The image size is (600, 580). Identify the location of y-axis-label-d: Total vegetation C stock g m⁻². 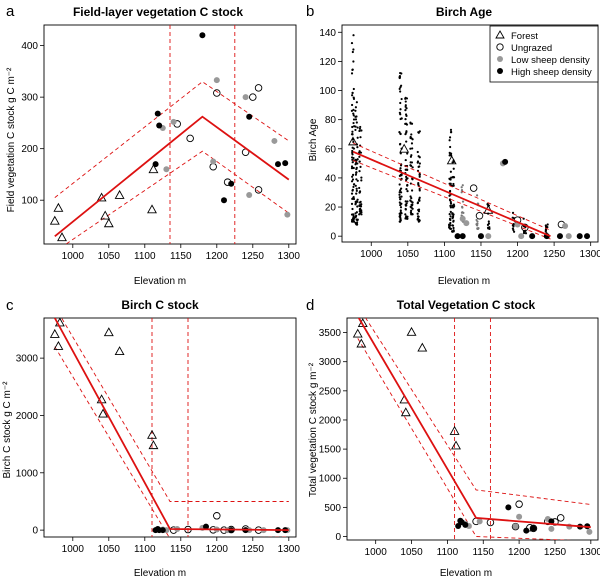
(313, 429).